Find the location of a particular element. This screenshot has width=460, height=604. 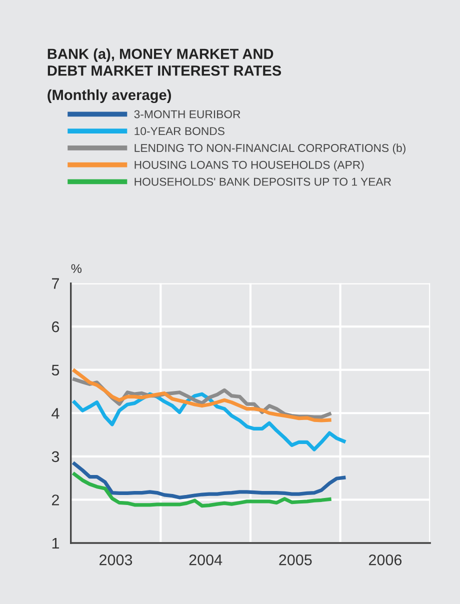

x-tick-label: 2005 is located at coordinates (295, 560).